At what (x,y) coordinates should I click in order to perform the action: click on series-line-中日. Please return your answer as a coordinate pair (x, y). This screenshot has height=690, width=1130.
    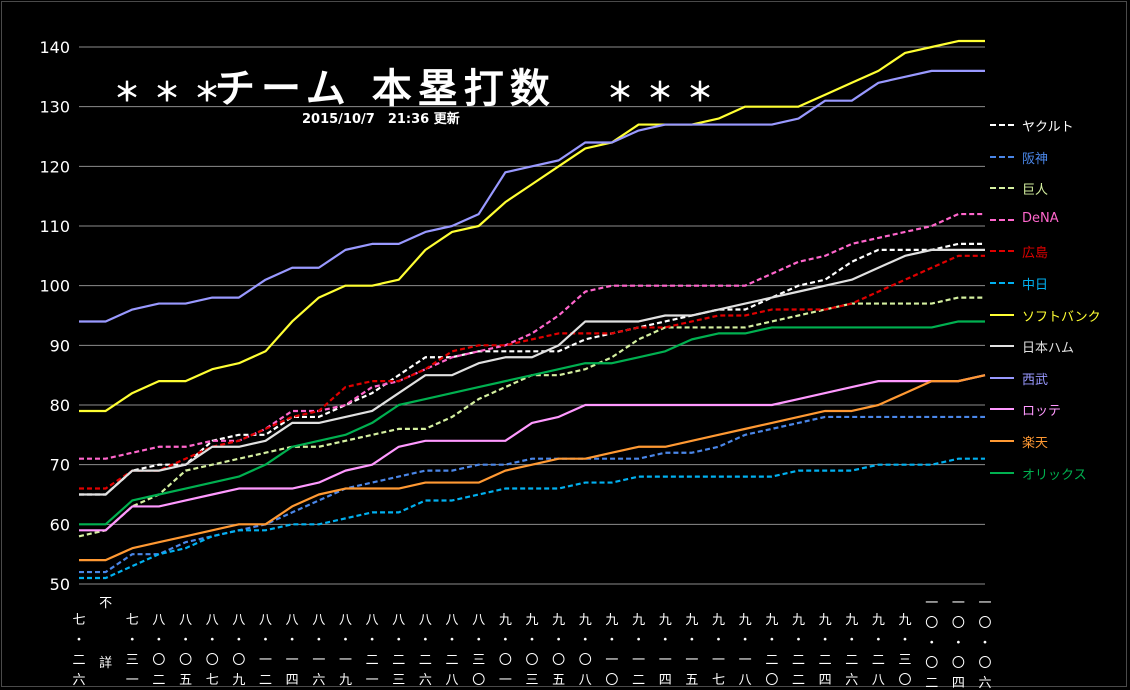
    Looking at the image, I should click on (532, 518).